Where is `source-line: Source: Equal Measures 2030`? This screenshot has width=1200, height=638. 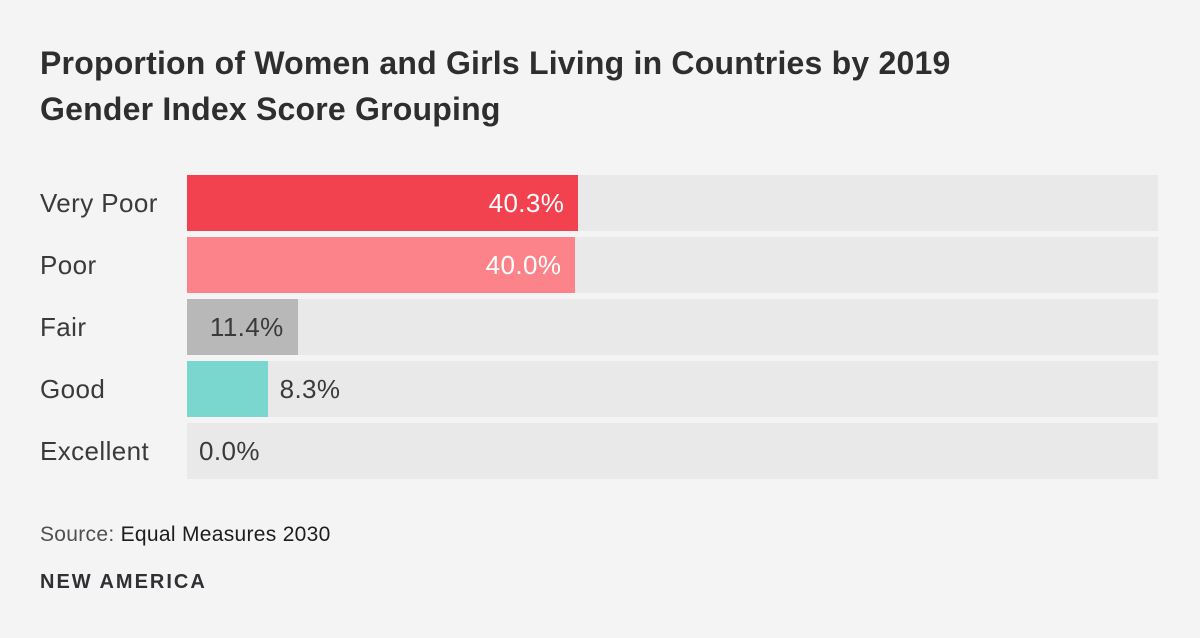
source-line: Source: Equal Measures 2030 is located at coordinates (185, 535).